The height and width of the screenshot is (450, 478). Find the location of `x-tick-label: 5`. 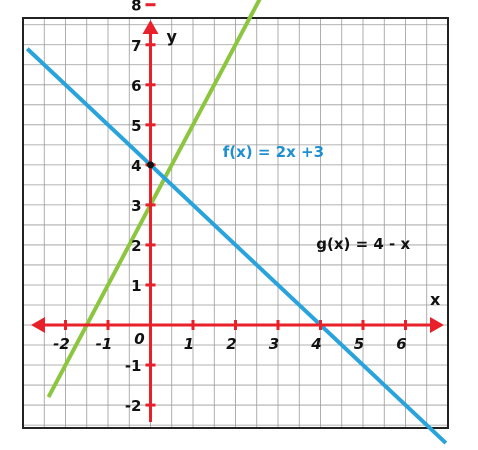

x-tick-label: 5 is located at coordinates (359, 344).